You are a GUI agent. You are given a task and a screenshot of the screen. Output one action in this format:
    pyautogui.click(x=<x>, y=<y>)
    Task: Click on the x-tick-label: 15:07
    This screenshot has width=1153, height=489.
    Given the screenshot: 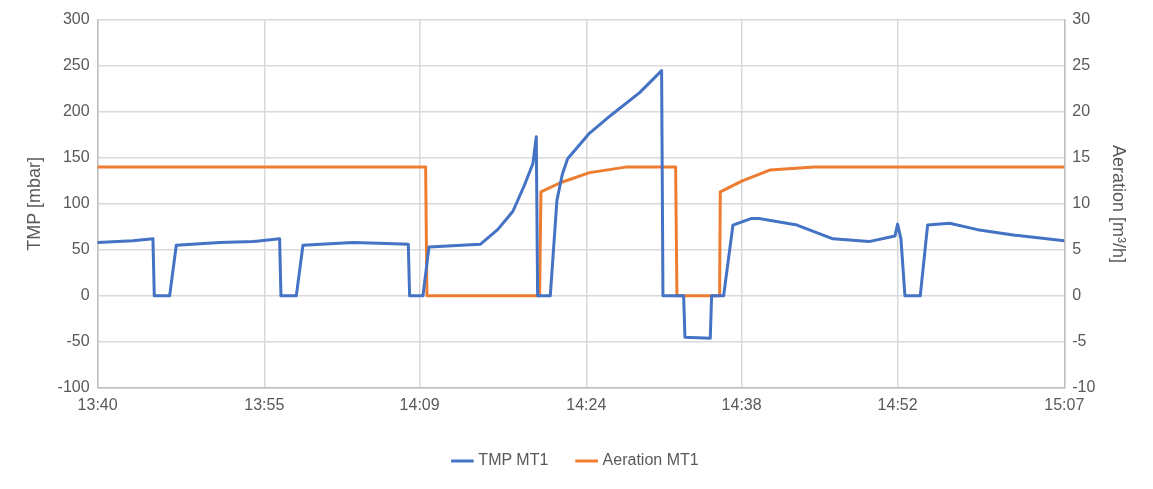 What is the action you would take?
    pyautogui.click(x=1064, y=404)
    